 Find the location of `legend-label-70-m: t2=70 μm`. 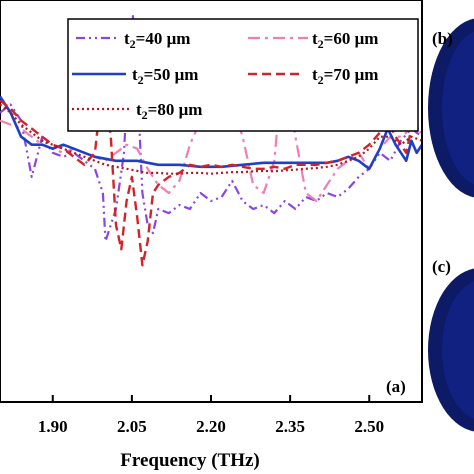

legend-label-70-m: t2=70 μm is located at coordinates (345, 76).